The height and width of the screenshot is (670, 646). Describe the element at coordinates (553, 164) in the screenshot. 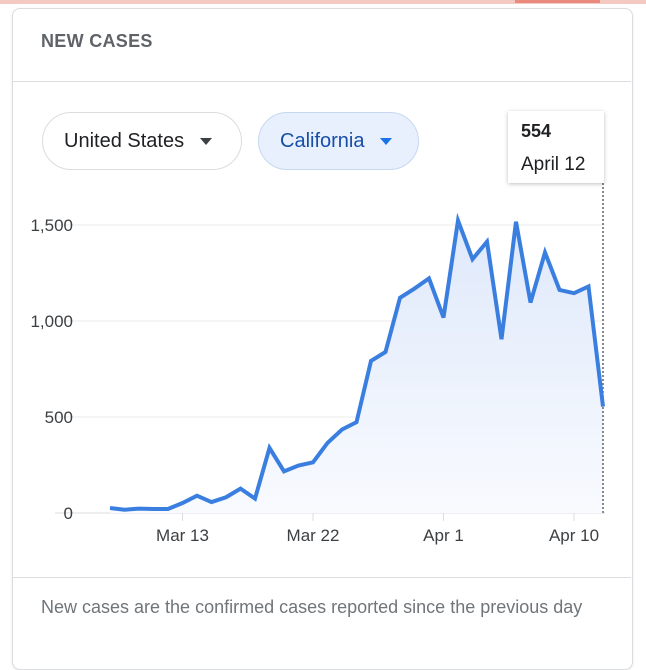

I see `tooltip-date: April 12` at that location.